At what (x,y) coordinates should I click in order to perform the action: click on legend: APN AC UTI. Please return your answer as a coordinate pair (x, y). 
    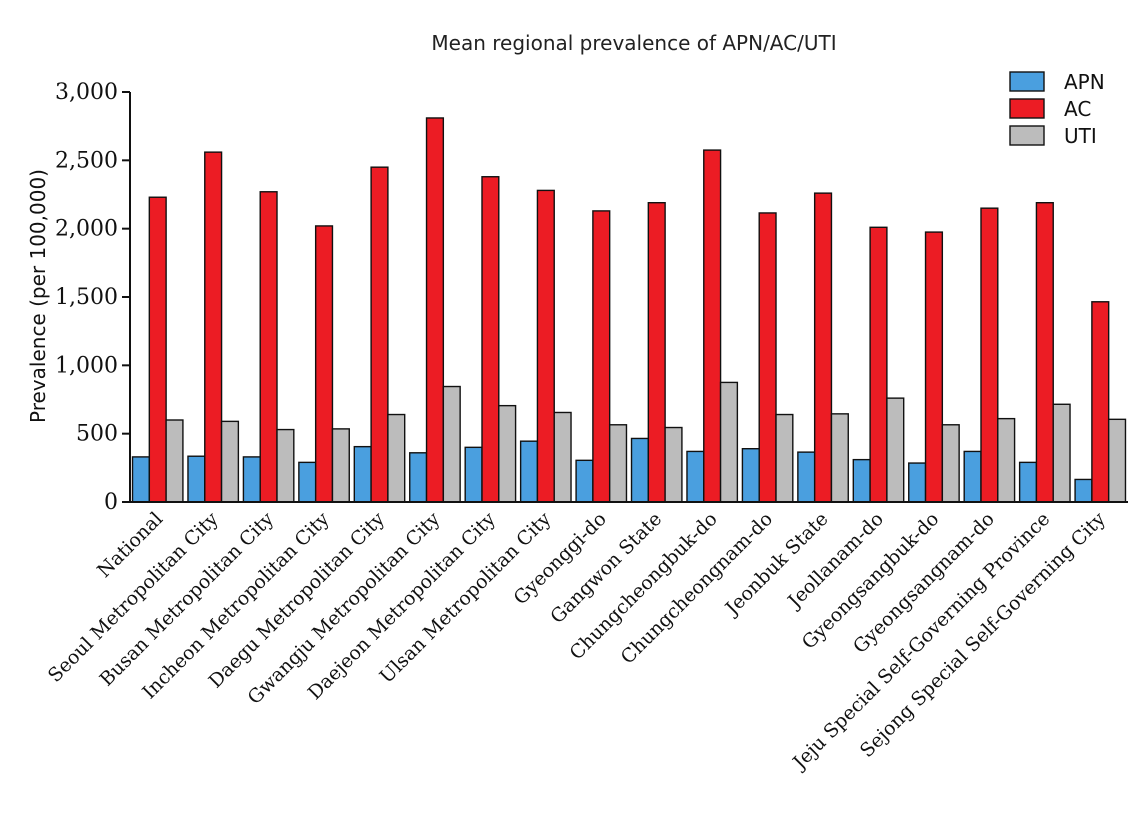
    Looking at the image, I should click on (1057, 109).